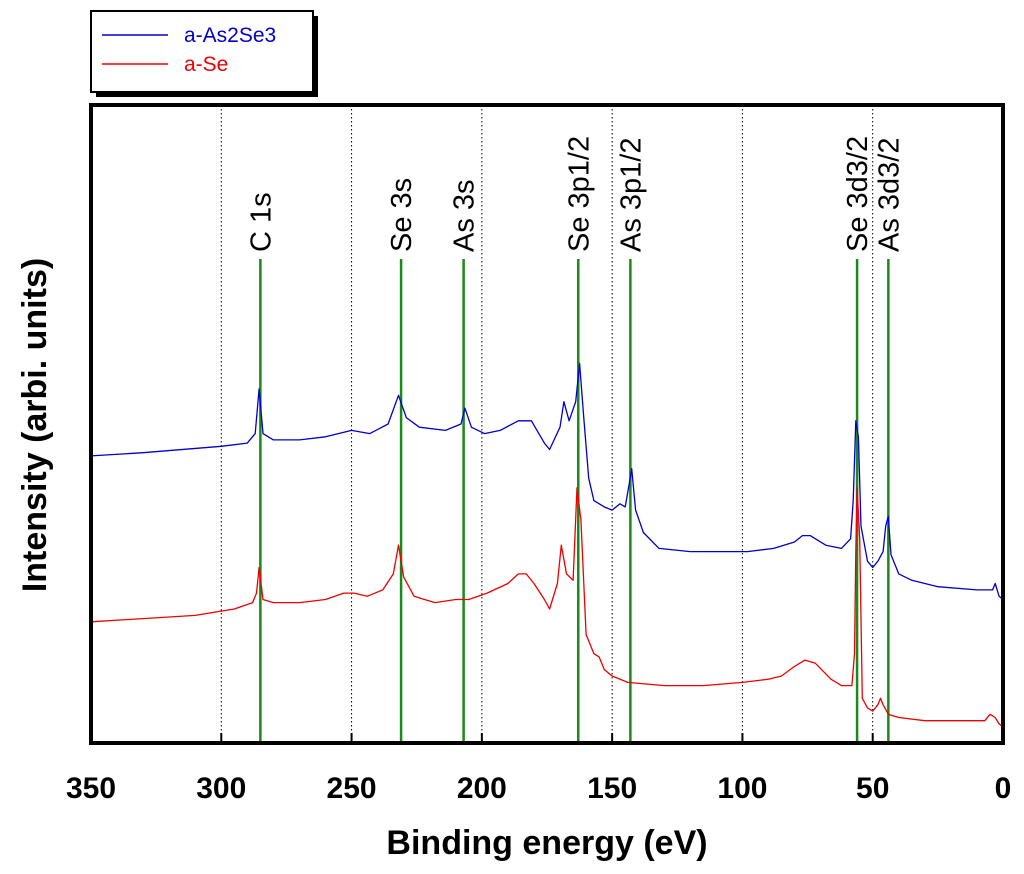 The height and width of the screenshot is (874, 1024). What do you see at coordinates (538, 769) in the screenshot?
I see `x-axis-ticks: 350 300 250 200 150 100 50 0` at bounding box center [538, 769].